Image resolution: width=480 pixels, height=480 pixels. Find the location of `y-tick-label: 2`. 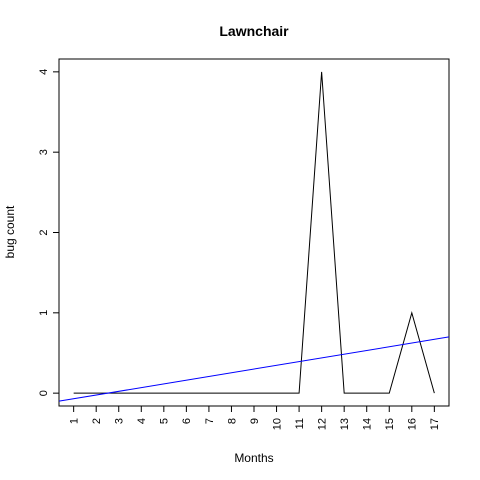

y-tick-label: 2 is located at coordinates (44, 232).